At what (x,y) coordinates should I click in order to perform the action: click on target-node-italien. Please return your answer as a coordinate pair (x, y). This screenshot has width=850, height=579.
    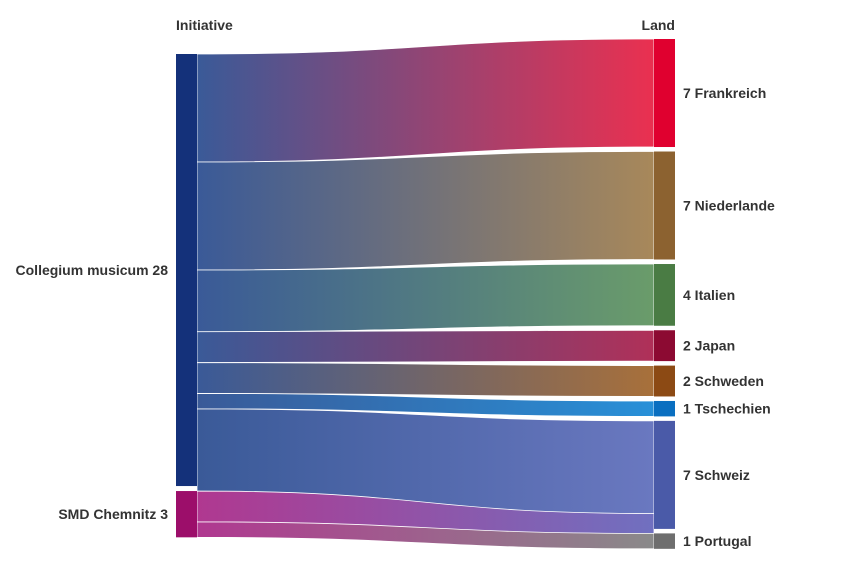
    Looking at the image, I should click on (664, 295).